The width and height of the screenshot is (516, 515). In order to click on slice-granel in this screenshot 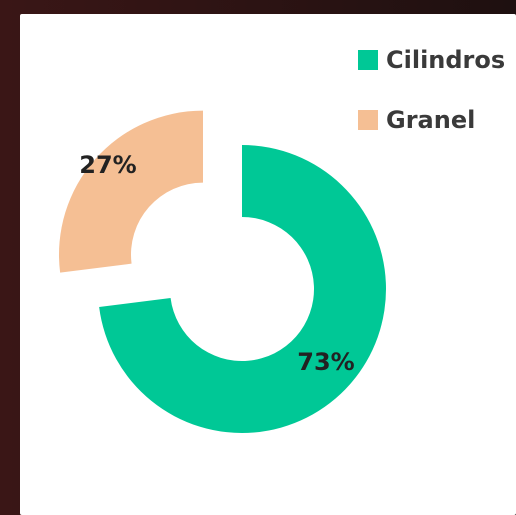, I will do `click(130, 191)`.